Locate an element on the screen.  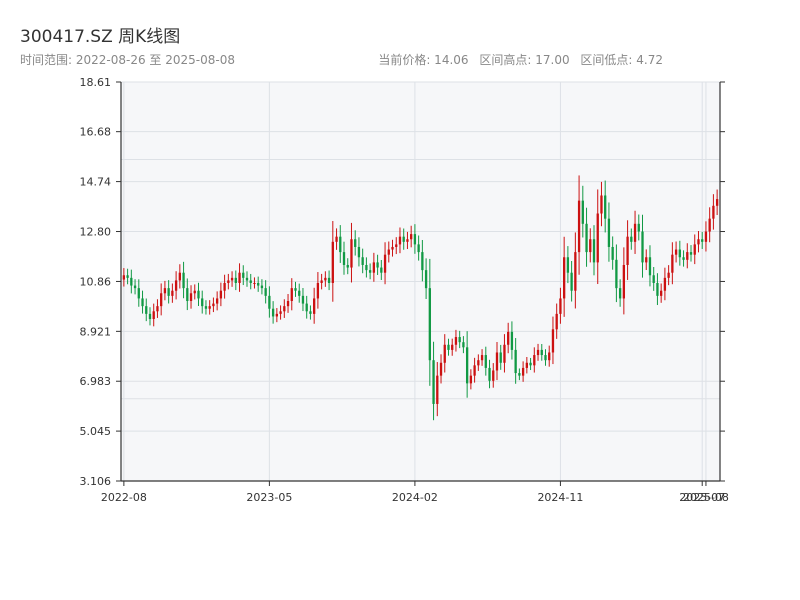
y-tick-label: 14.74 is located at coordinates (96, 182).